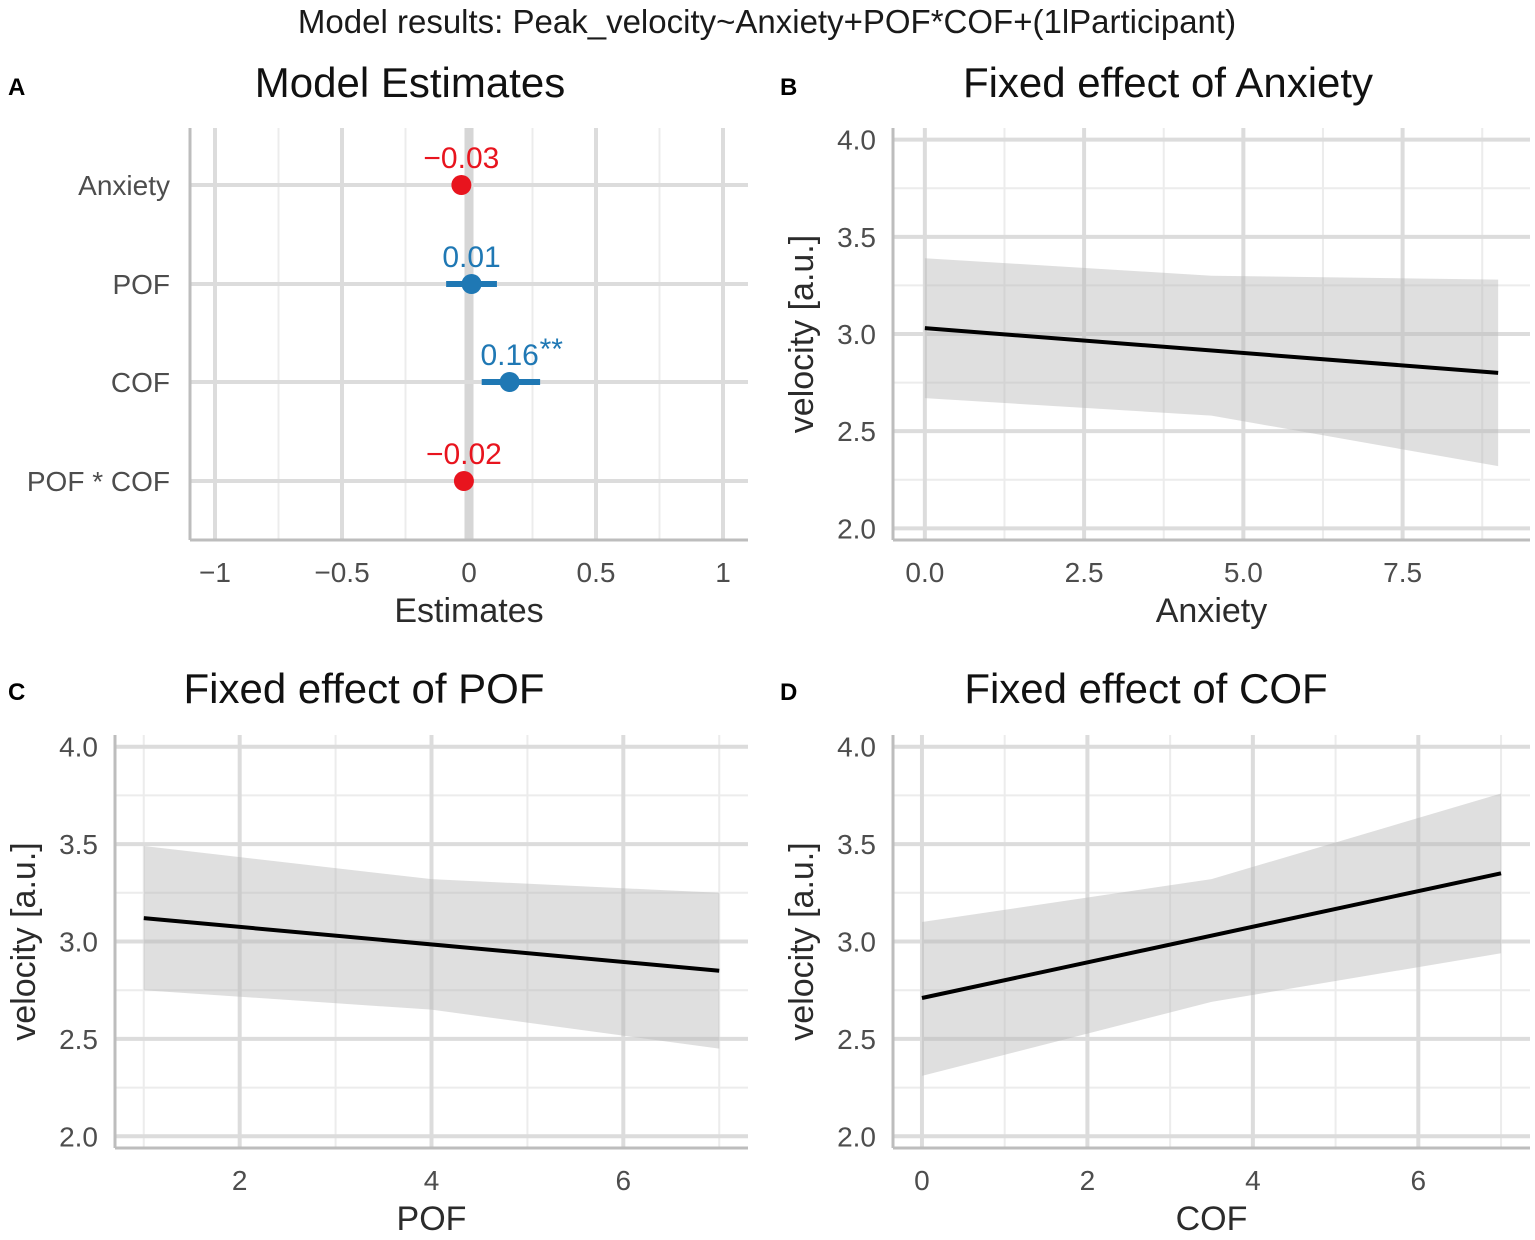 The width and height of the screenshot is (1535, 1240). What do you see at coordinates (363, 688) in the screenshot?
I see `panel-title: Fixed effect of POF` at bounding box center [363, 688].